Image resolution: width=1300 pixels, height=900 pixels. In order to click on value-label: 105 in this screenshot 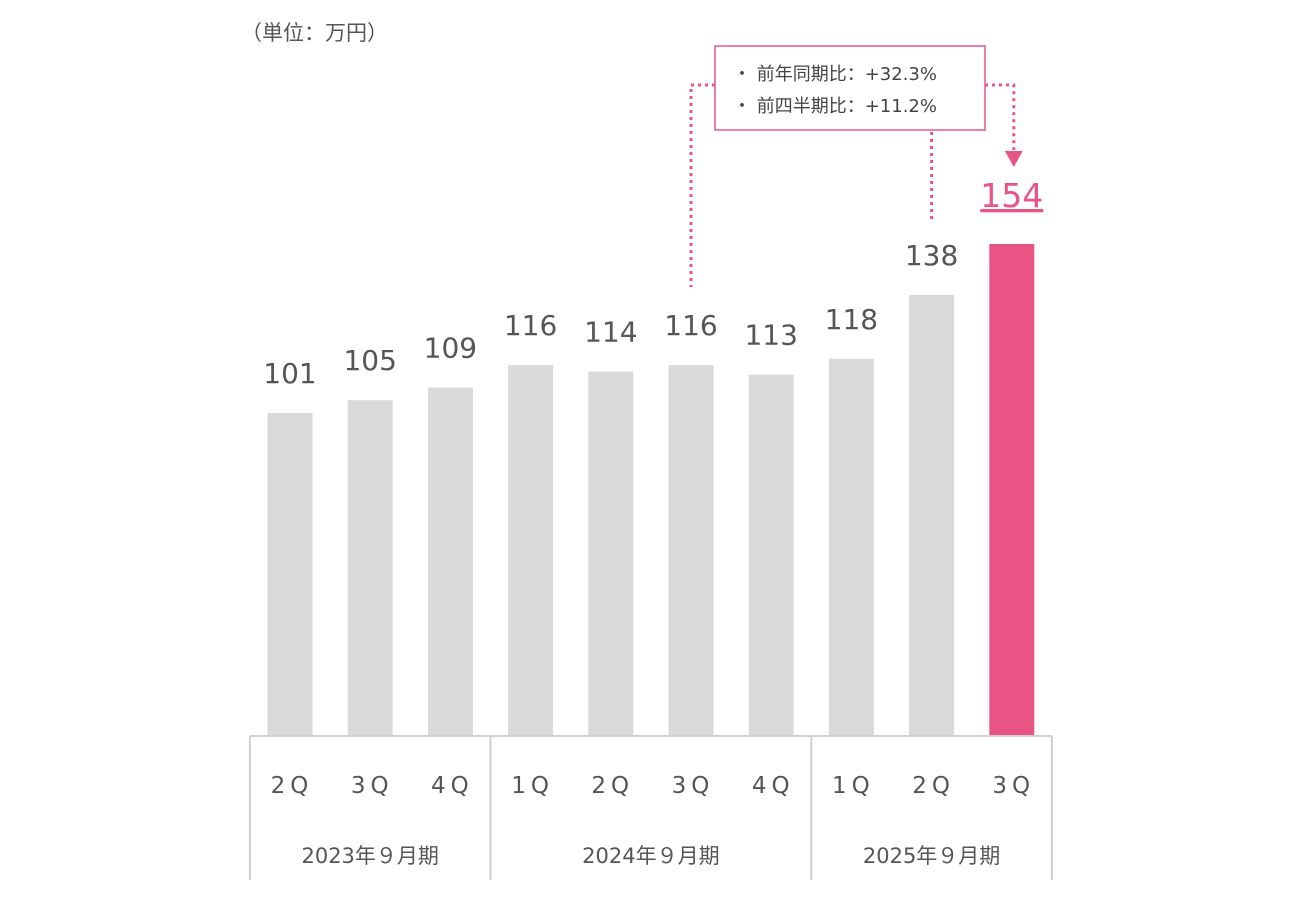, I will do `click(369, 360)`.